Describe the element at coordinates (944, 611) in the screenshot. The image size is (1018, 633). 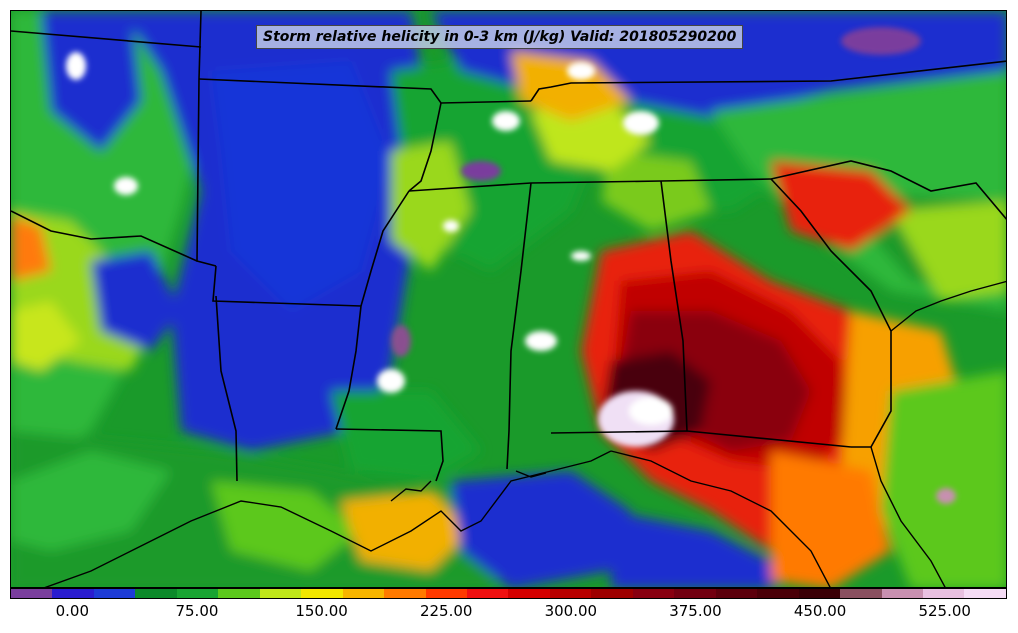
I see `color-scale-tick-label: 525.00` at that location.